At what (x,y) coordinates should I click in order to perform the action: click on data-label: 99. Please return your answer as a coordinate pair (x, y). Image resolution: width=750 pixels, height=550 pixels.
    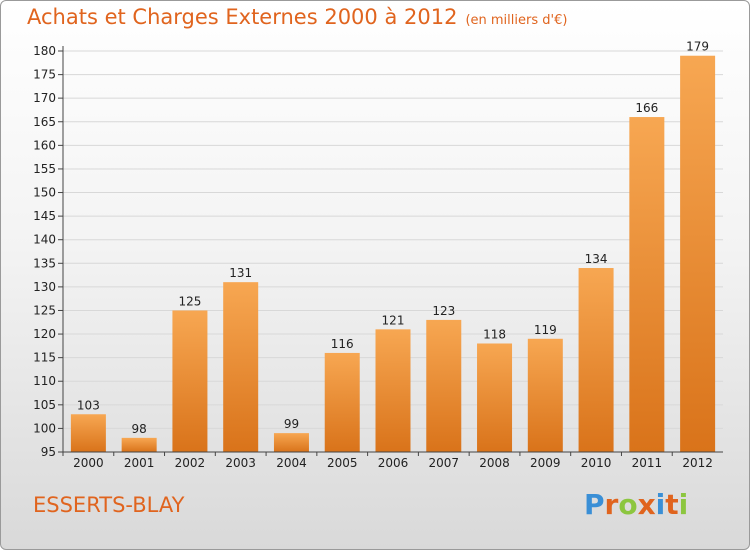
    Looking at the image, I should click on (291, 424).